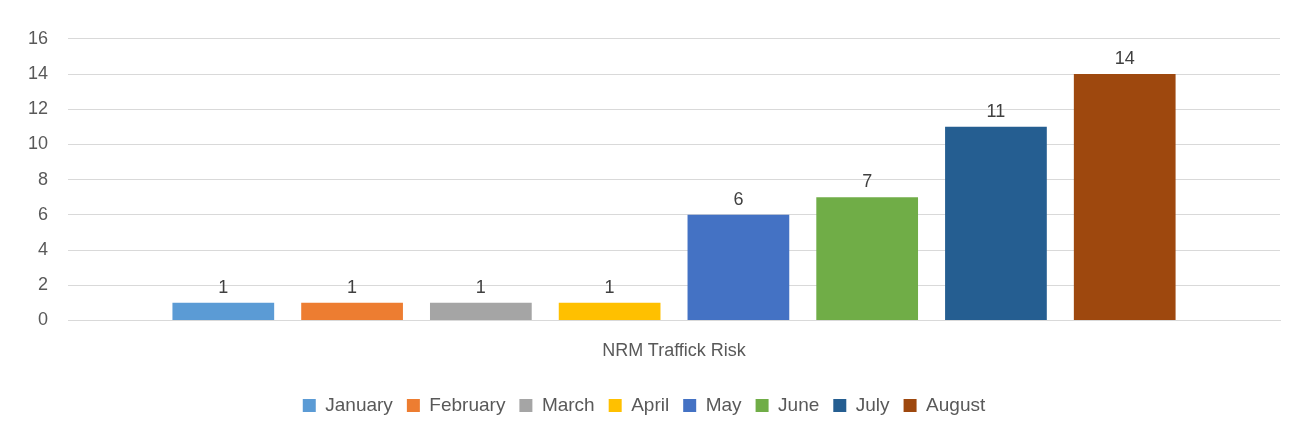 This screenshot has height=425, width=1298. Describe the element at coordinates (738, 198) in the screenshot. I see `data-label: 6` at that location.